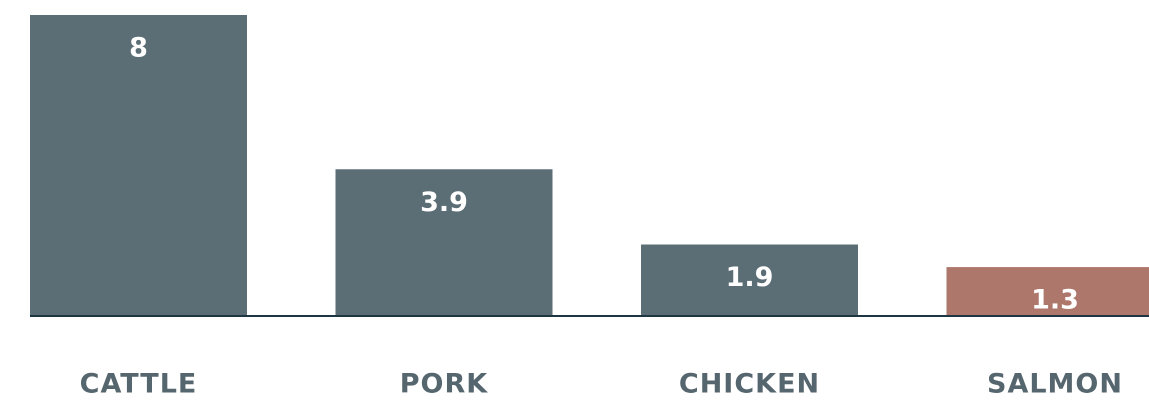  Describe the element at coordinates (444, 202) in the screenshot. I see `value-label: 3.9` at that location.